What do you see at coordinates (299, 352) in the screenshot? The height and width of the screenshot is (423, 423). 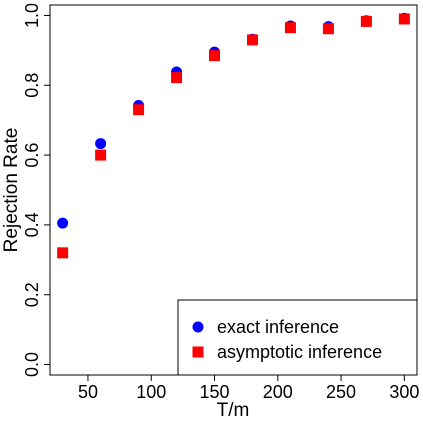 I see `legend-label-asymptotic-inference: asymptotic inference` at bounding box center [299, 352].